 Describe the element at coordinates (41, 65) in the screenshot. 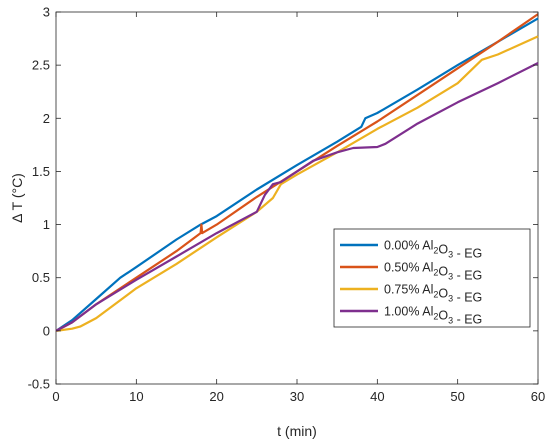

I see `y-tick-label: 2.5` at that location.